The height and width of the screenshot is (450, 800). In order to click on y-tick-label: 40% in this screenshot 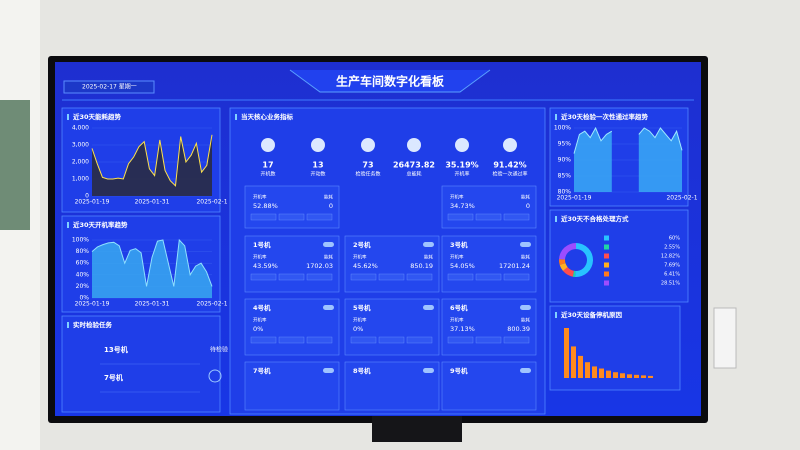, I will do `click(83, 274)`.